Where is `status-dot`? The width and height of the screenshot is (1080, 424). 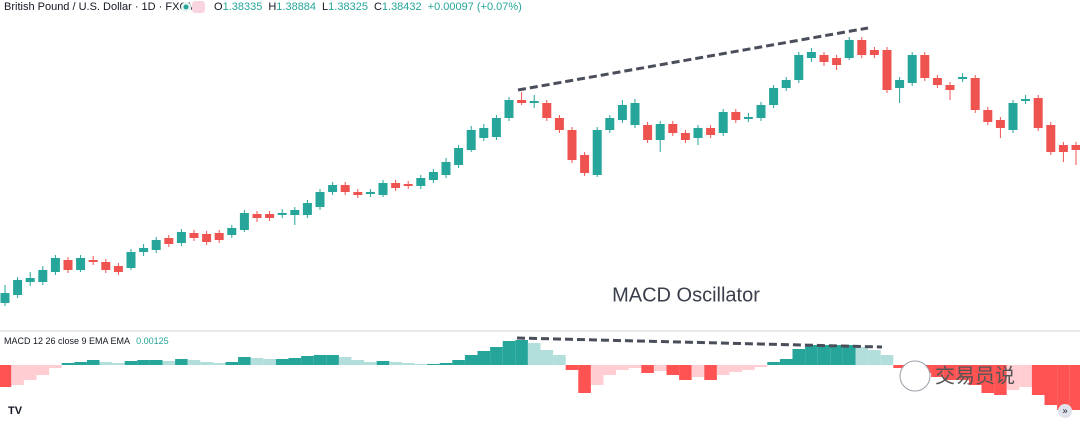 status-dot is located at coordinates (186, 7).